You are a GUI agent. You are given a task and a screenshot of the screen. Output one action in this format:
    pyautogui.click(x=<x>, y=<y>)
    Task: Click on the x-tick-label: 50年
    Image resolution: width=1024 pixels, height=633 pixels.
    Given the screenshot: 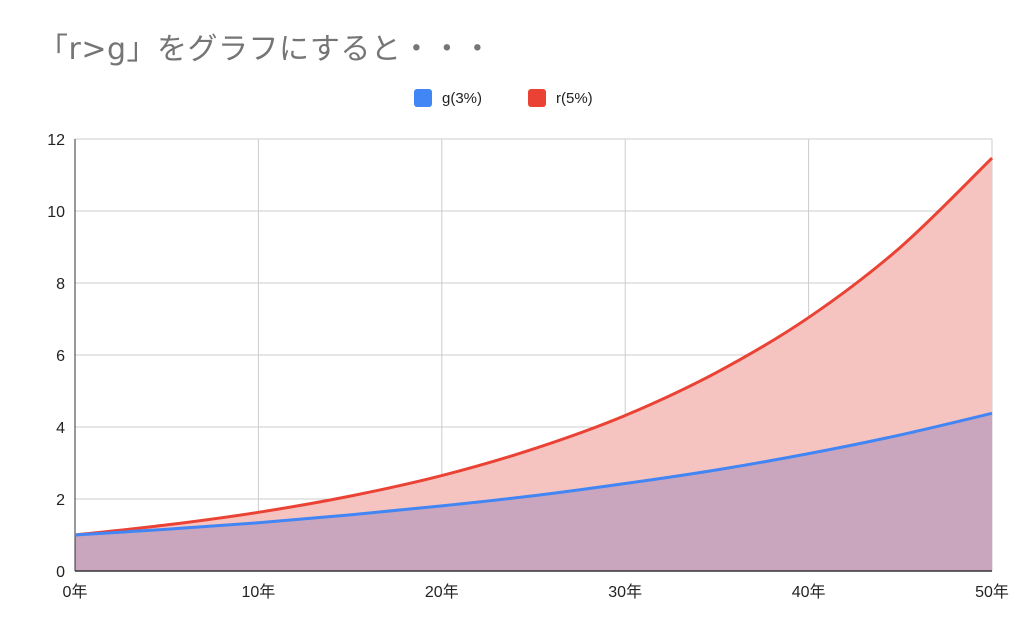 What is the action you would take?
    pyautogui.click(x=992, y=592)
    